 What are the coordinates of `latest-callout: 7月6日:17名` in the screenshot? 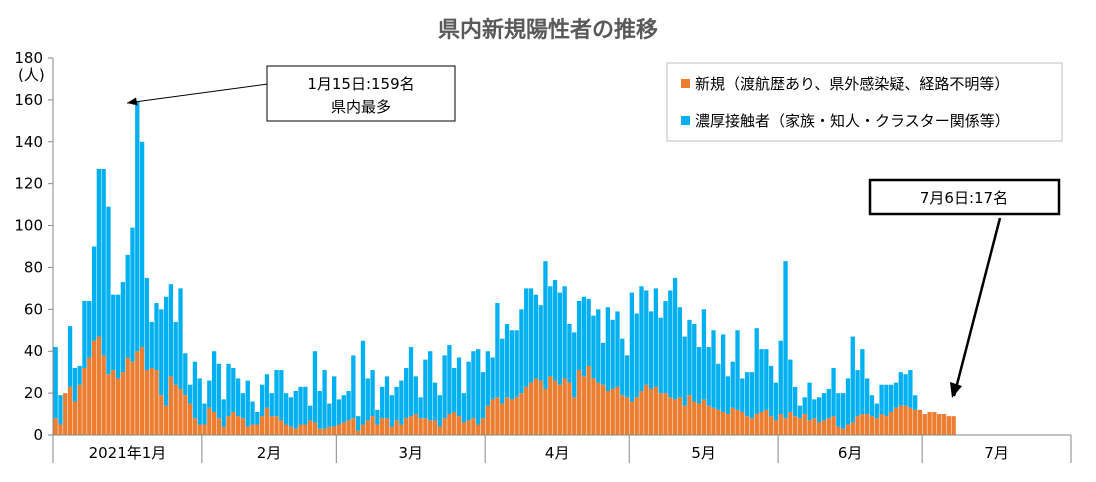 It's located at (964, 288).